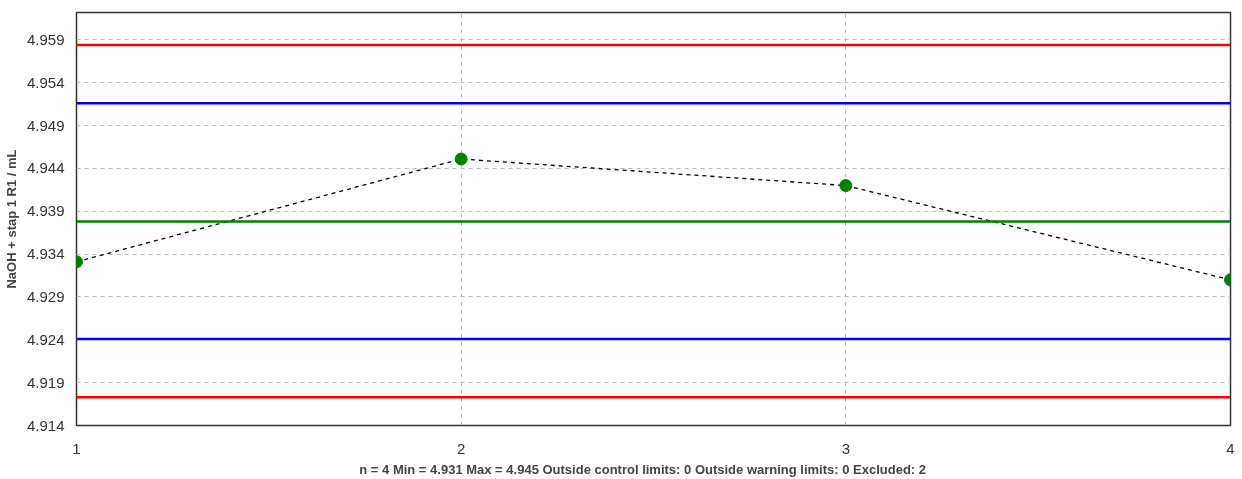 The image size is (1242, 479). Describe the element at coordinates (45, 211) in the screenshot. I see `y-tick-label: 4.939` at that location.